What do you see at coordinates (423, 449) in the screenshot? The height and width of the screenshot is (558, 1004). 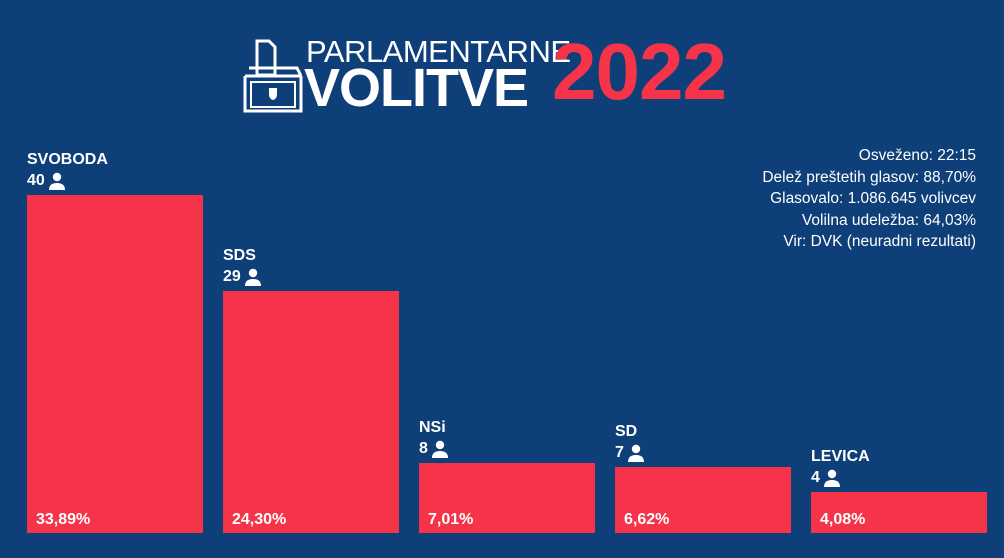 I see `seat-count-value: 8` at bounding box center [423, 449].